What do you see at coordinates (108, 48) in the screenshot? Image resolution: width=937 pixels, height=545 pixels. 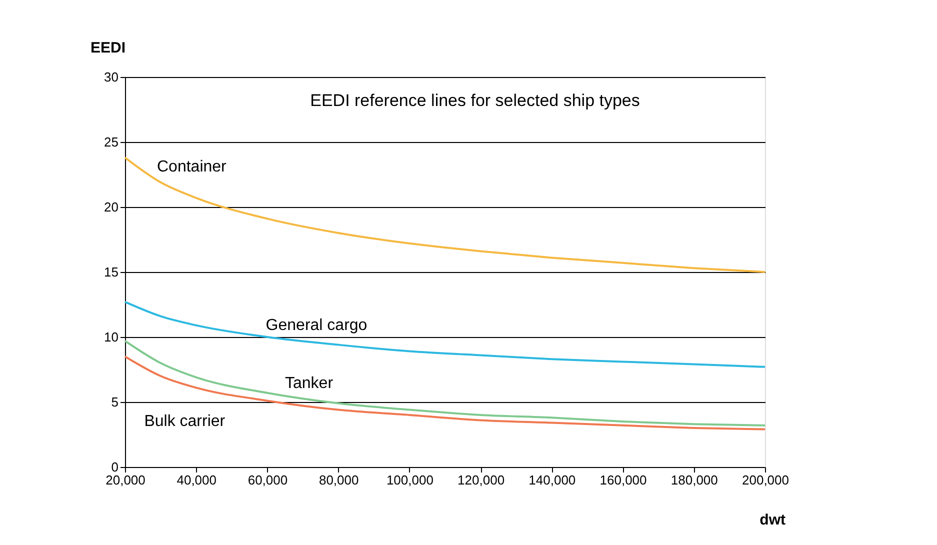 I see `y-axis-title: EEDI` at bounding box center [108, 48].